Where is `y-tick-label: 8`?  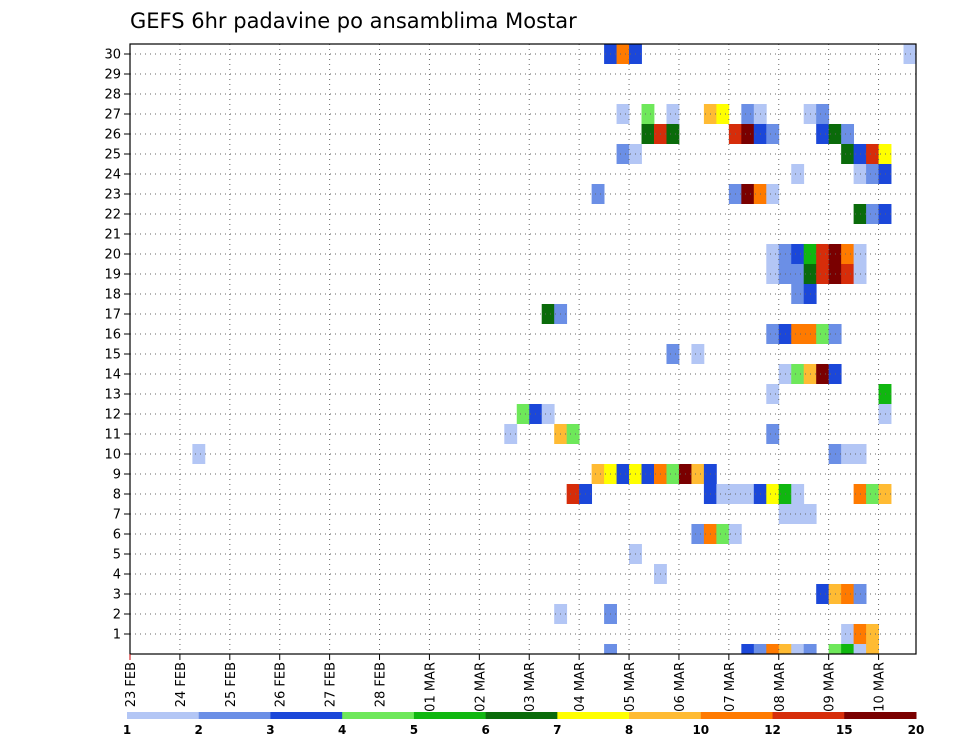
y-tick-label: 8 is located at coordinates (117, 495).